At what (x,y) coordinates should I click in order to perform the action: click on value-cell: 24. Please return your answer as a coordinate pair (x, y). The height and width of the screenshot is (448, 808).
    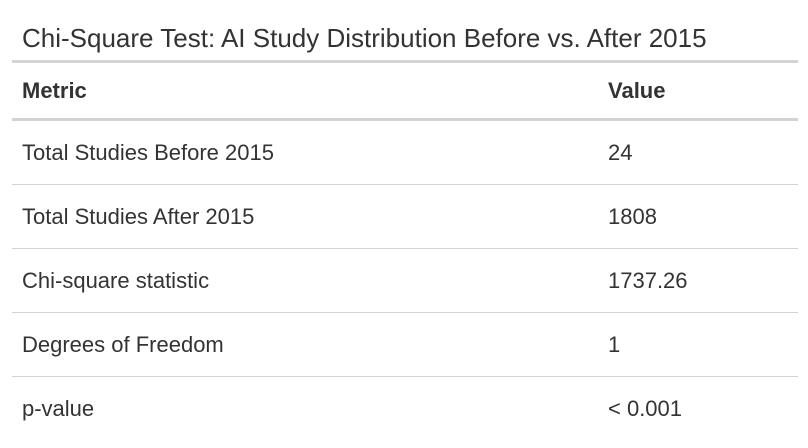
    Looking at the image, I should click on (698, 152).